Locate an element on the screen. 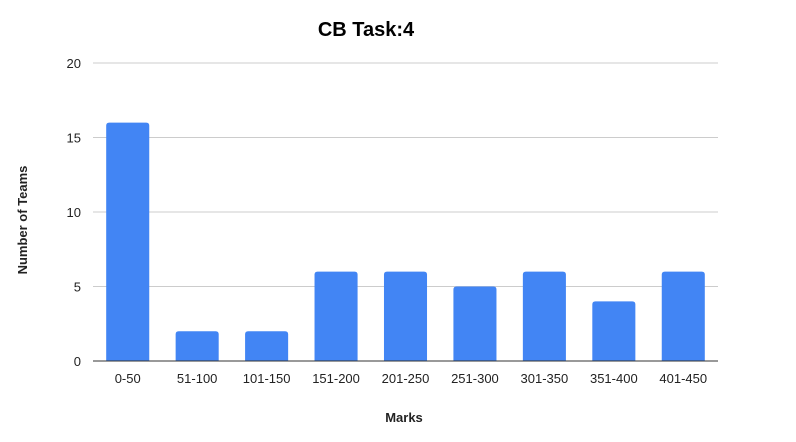  y-tick-label: 0 is located at coordinates (77, 361).